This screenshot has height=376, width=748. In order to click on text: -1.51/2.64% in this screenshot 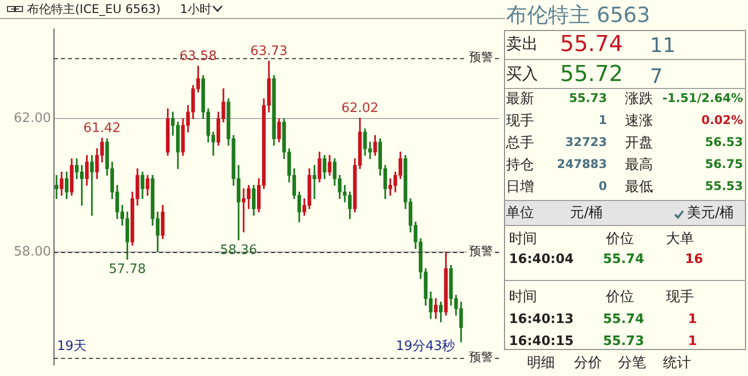, I will do `click(702, 98)`.